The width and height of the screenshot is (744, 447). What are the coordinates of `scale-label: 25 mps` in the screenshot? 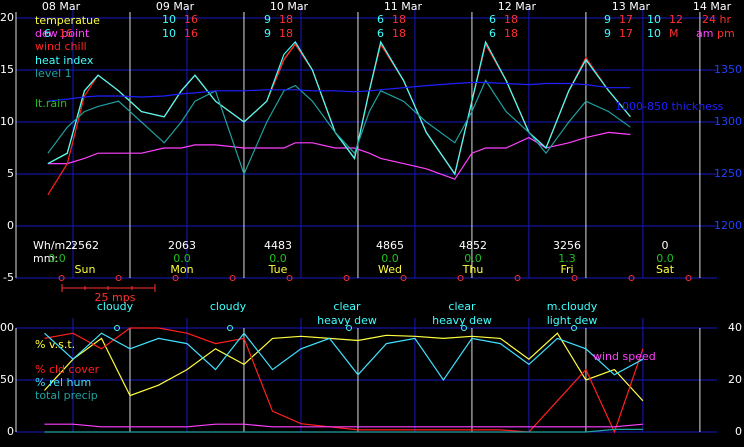 It's located at (115, 297).